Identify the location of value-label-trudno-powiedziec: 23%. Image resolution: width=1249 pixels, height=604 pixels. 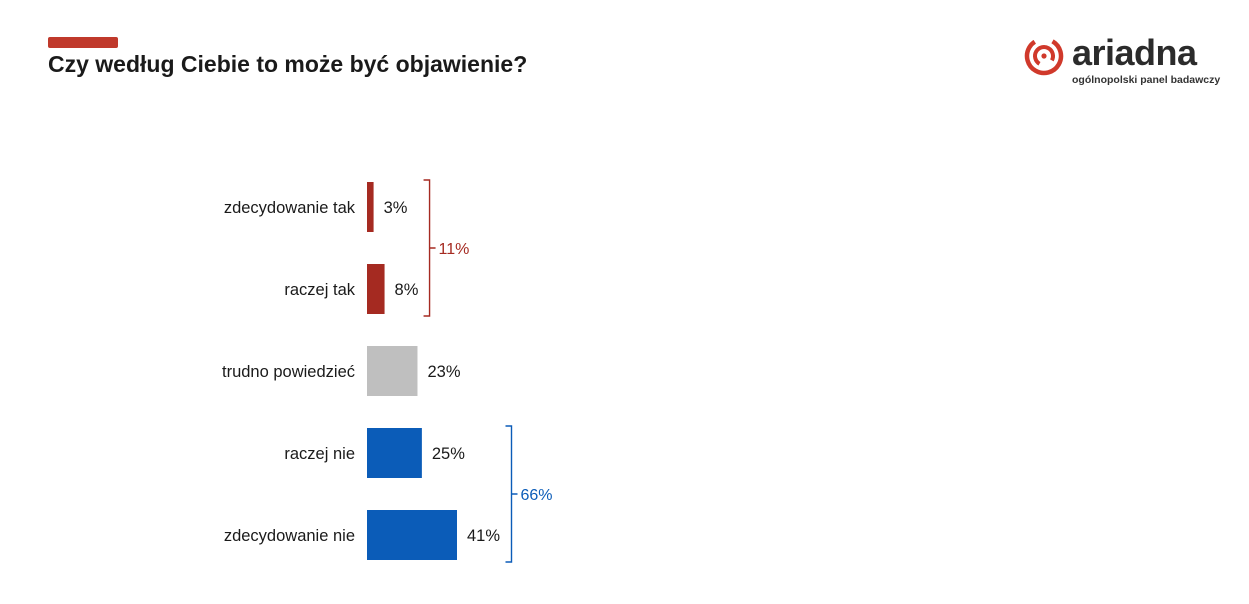
(443, 372).